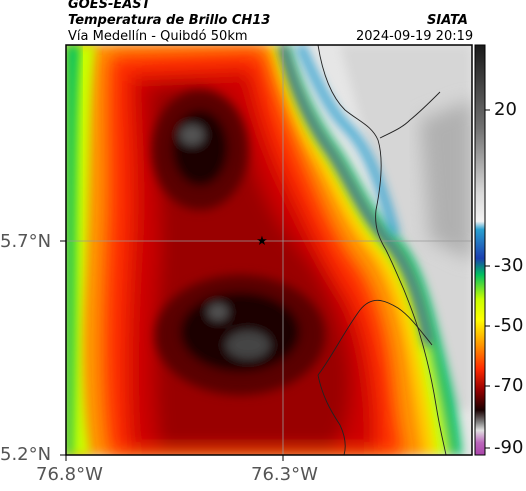 The image size is (526, 491). What do you see at coordinates (26, 454) in the screenshot?
I see `y-tick-5.2N: 5.2°N` at bounding box center [26, 454].